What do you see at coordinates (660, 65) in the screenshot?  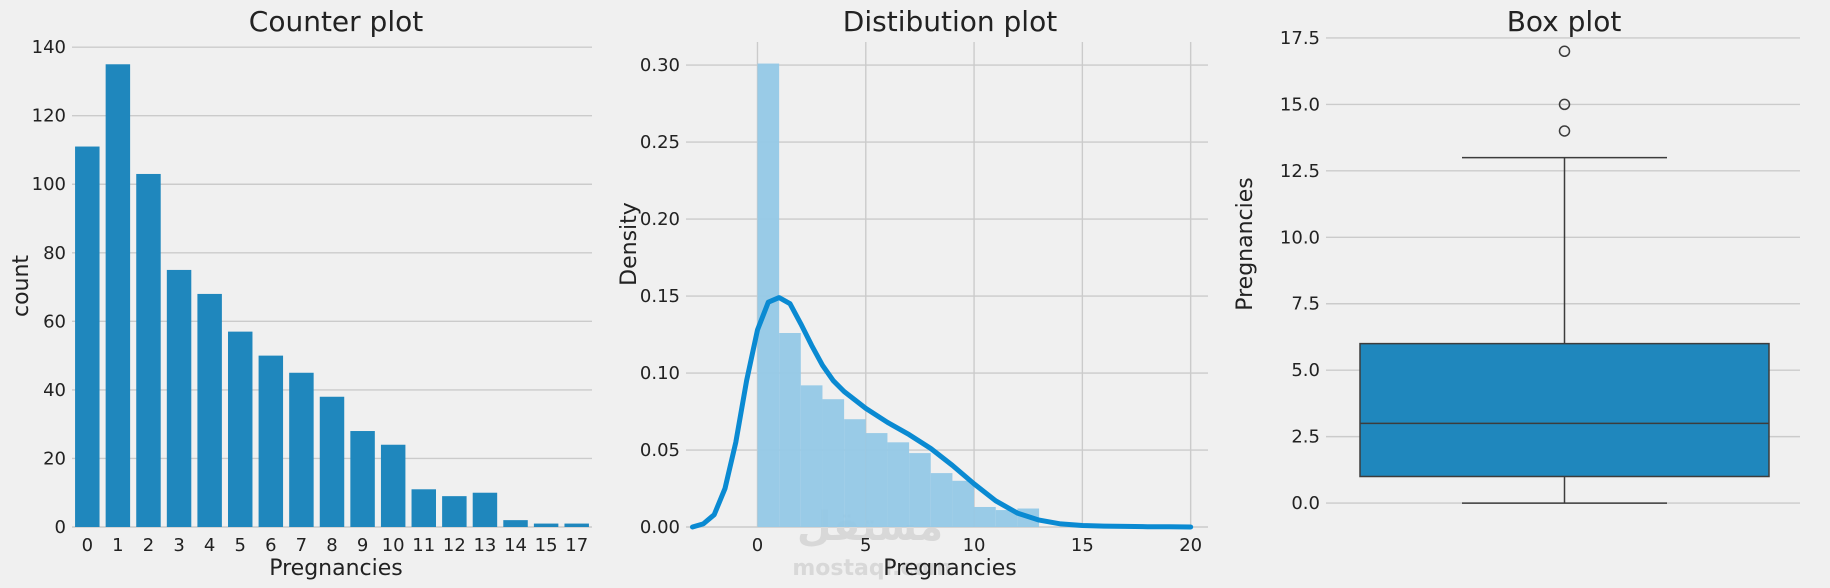 I see `distribution-plot-y-tick: 0.30` at bounding box center [660, 65].